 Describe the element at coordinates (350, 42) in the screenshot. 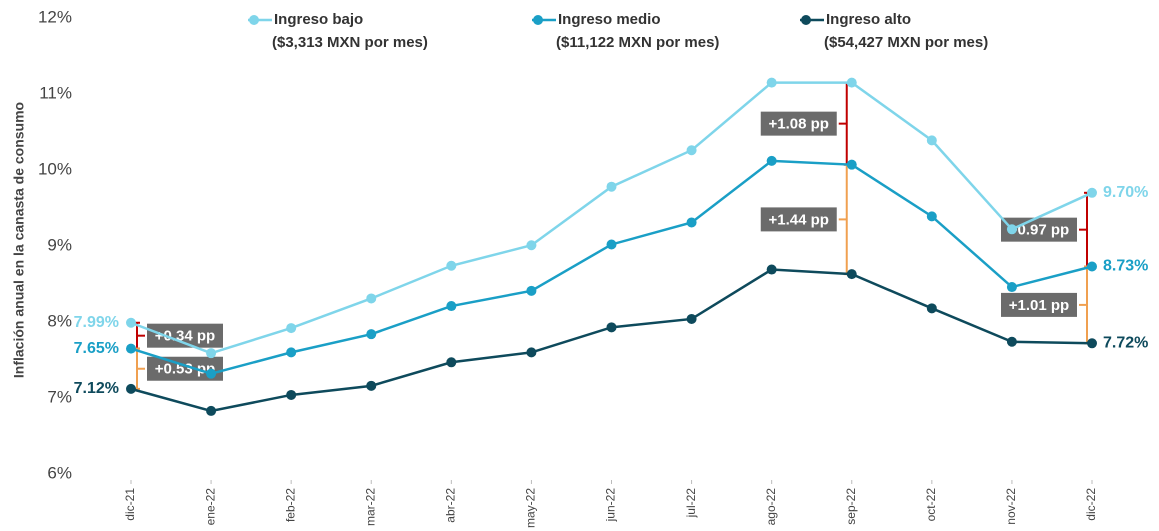

I see `legend-description: ($3,313 MXN por mes)` at that location.